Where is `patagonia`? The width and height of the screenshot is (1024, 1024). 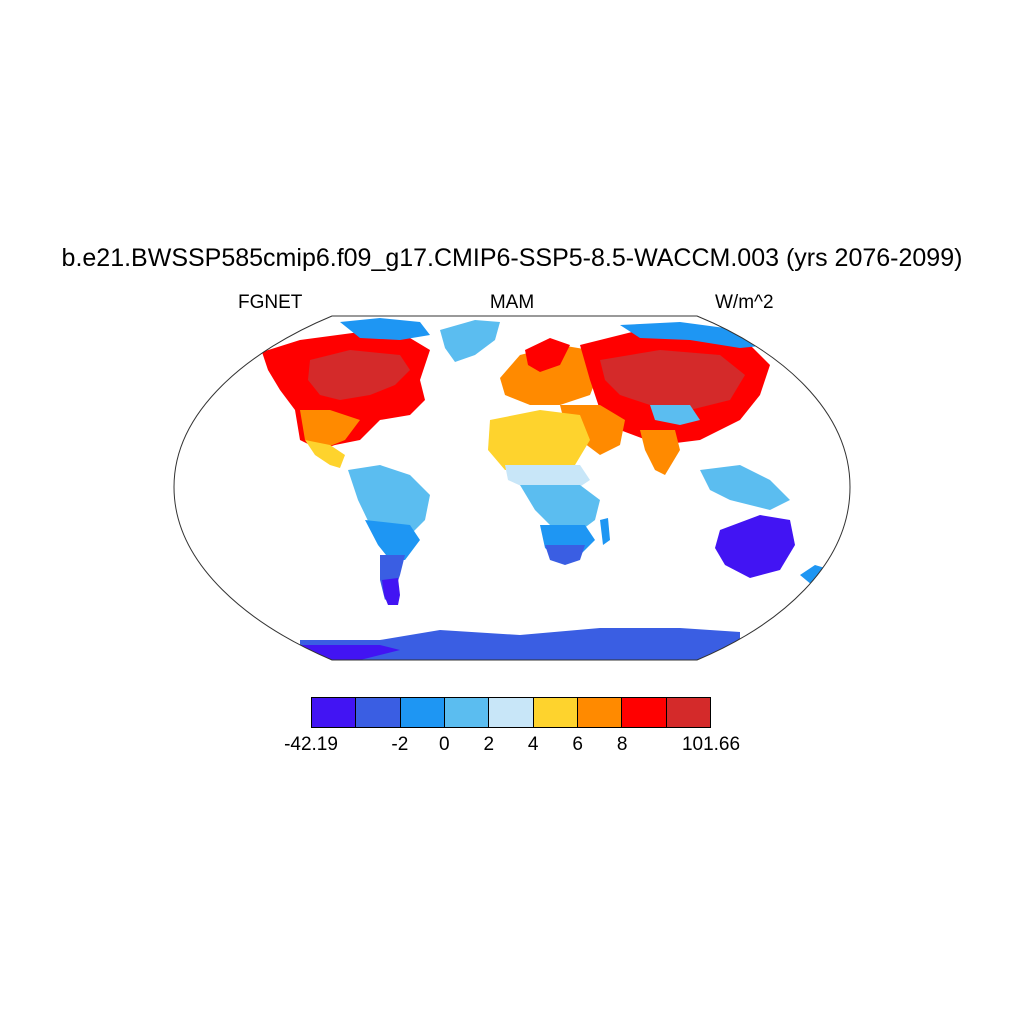
patagonia is located at coordinates (391, 591).